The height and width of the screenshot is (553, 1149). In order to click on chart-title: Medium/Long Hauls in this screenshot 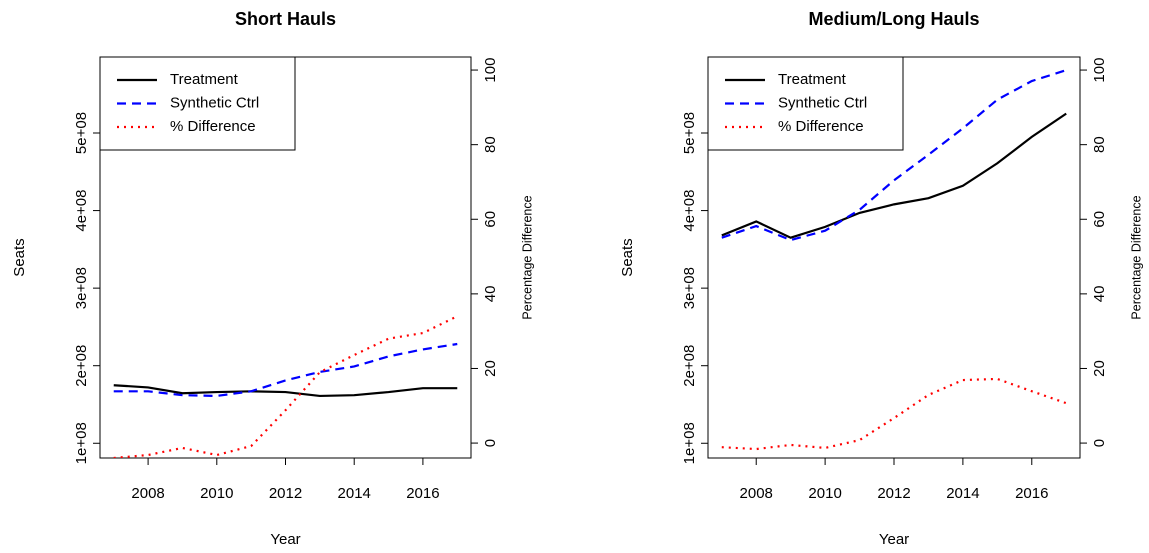, I will do `click(894, 19)`.